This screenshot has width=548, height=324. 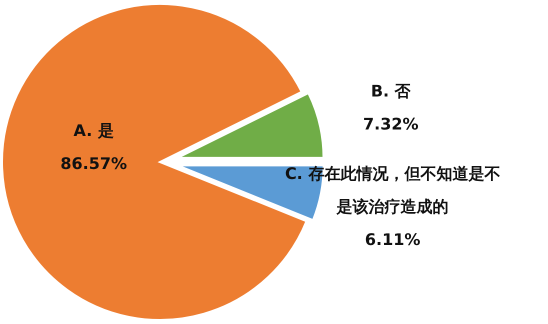 I want to click on slice-label: A. 是, so click(x=94, y=130).